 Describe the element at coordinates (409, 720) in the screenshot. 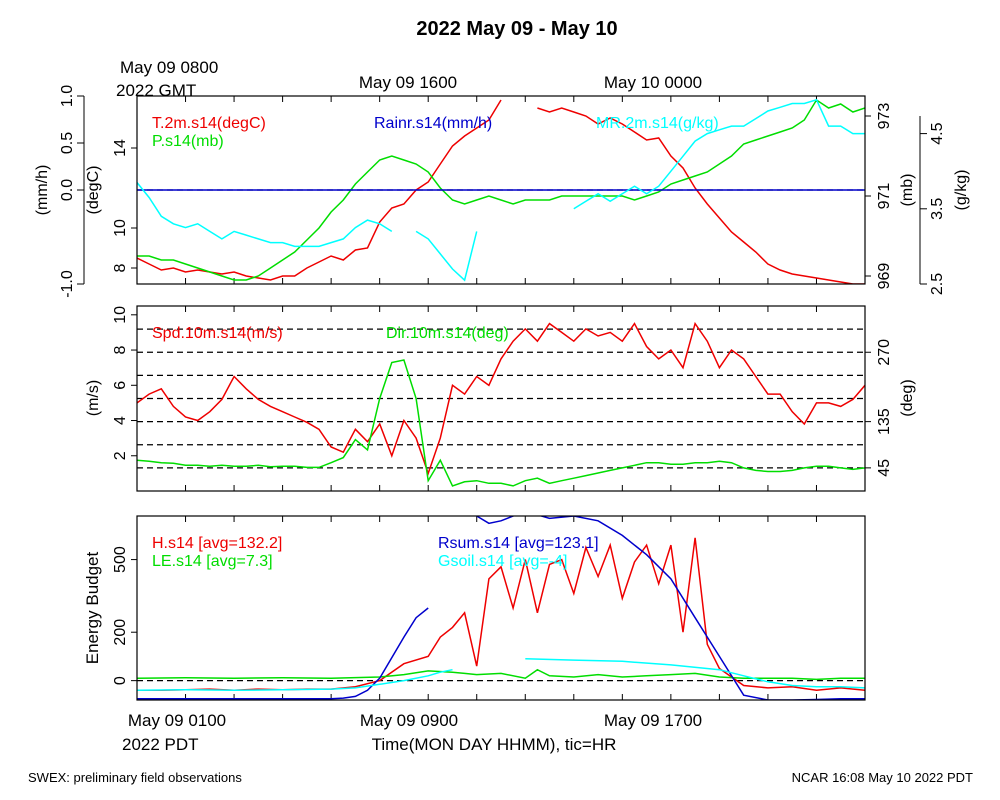

I see `bottom-label-pdt-0900: May 09 0900` at that location.